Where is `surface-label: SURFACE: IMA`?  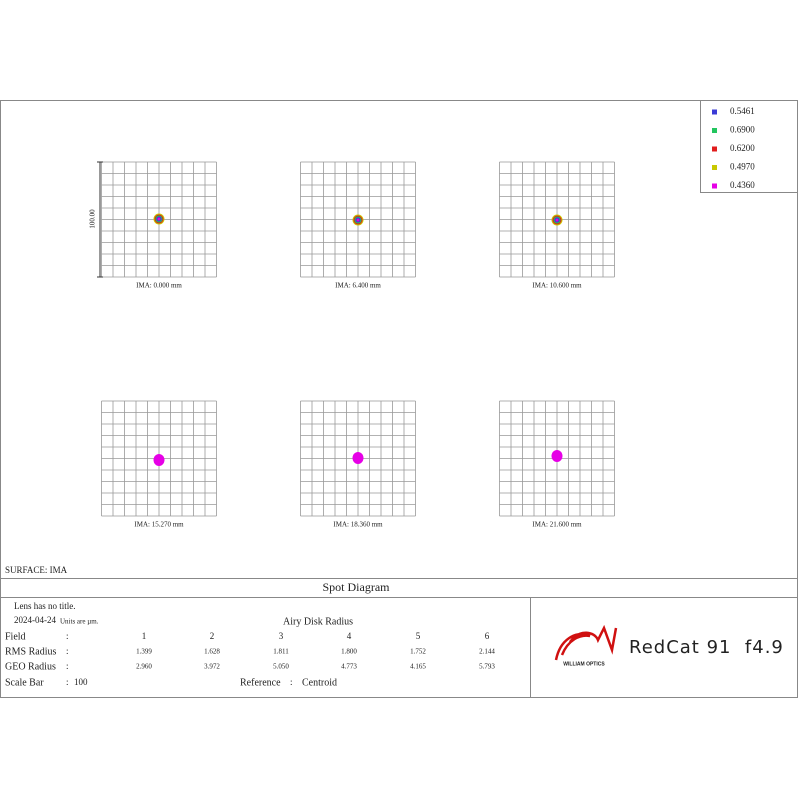
surface-label: SURFACE: IMA is located at coordinates (36, 570).